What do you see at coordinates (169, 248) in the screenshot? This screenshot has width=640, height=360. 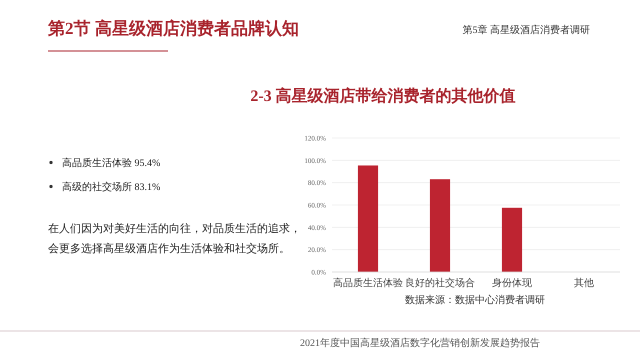 I see `text: 会更多选择高星级酒店作为生活体验和社交场所。` at bounding box center [169, 248].